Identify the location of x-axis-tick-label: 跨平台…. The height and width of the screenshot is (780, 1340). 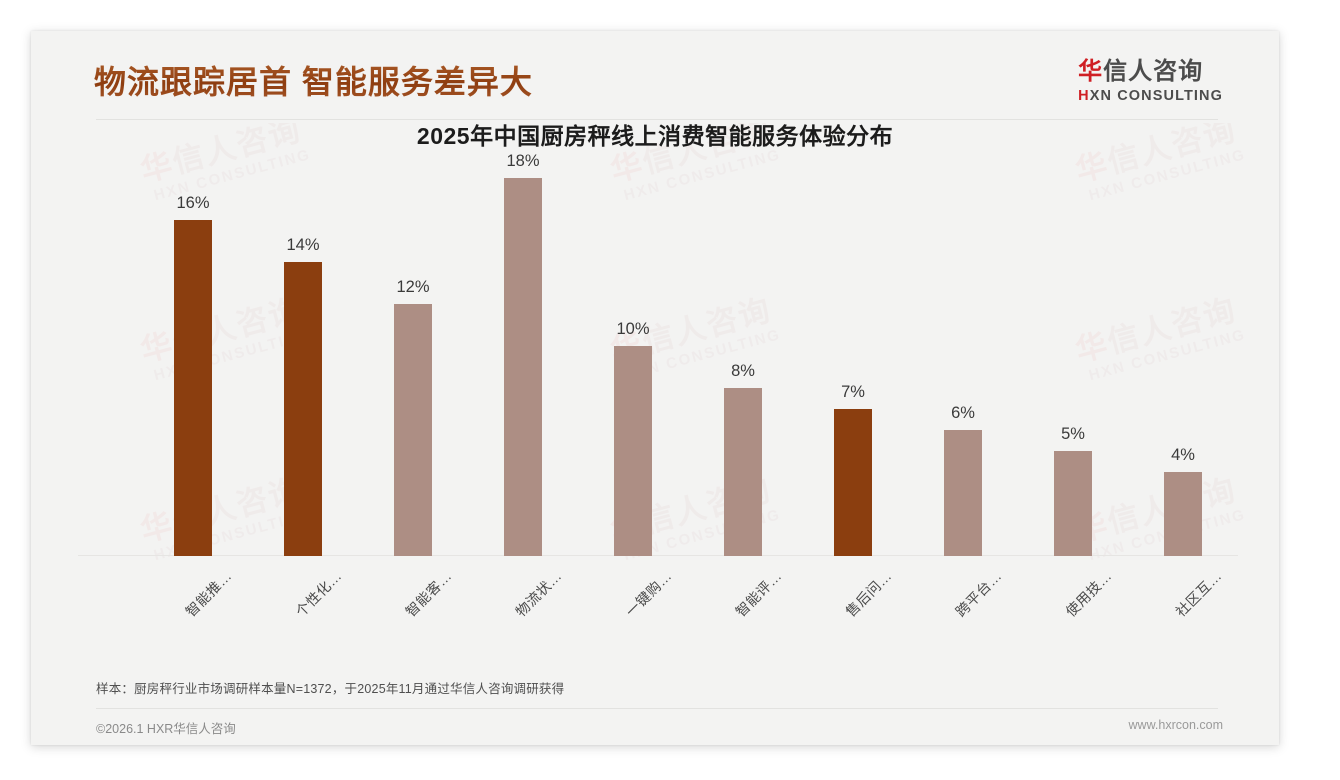
(978, 593).